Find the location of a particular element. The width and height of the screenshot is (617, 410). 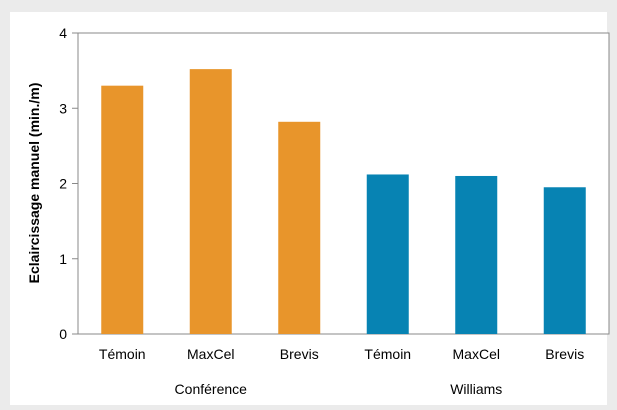

y-tick-label: 4 is located at coordinates (63, 33).